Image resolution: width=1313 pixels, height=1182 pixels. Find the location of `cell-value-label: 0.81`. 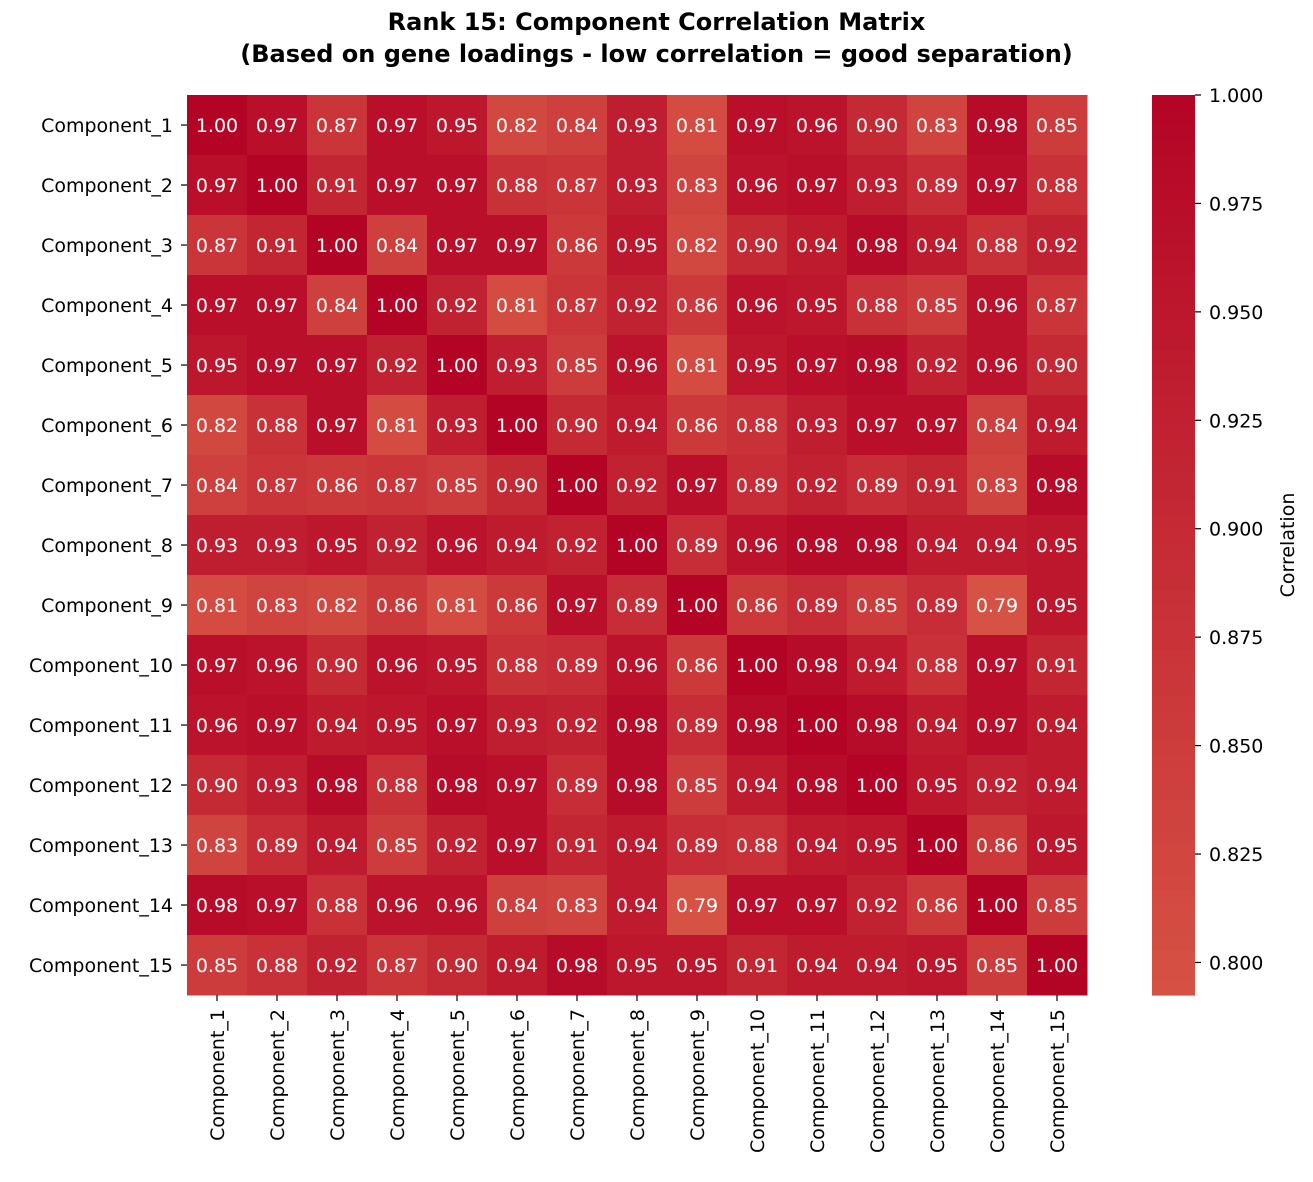

cell-value-label: 0.81 is located at coordinates (397, 426).